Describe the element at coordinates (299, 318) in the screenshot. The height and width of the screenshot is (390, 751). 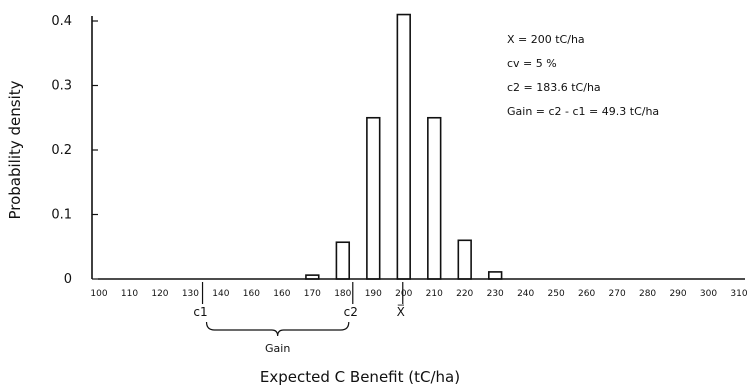
I see `markers: c1 c2 X̅ Gain` at that location.